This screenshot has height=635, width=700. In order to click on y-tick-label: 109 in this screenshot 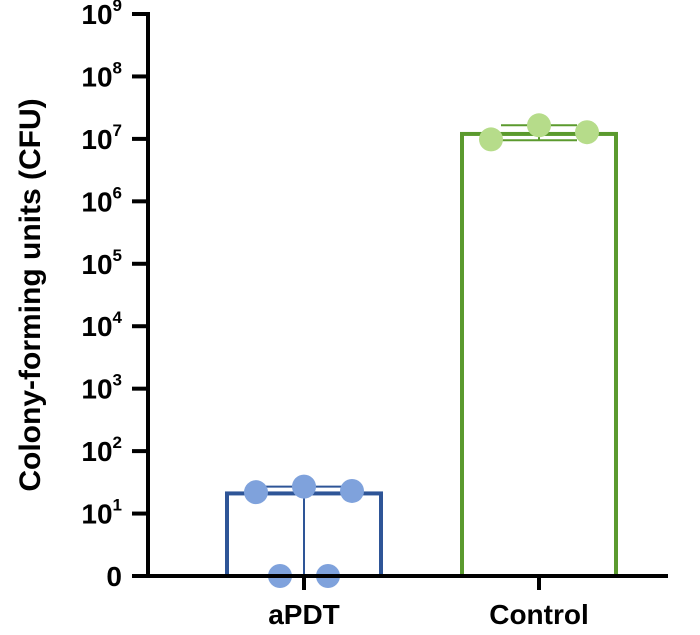, I will do `click(101, 15)`.